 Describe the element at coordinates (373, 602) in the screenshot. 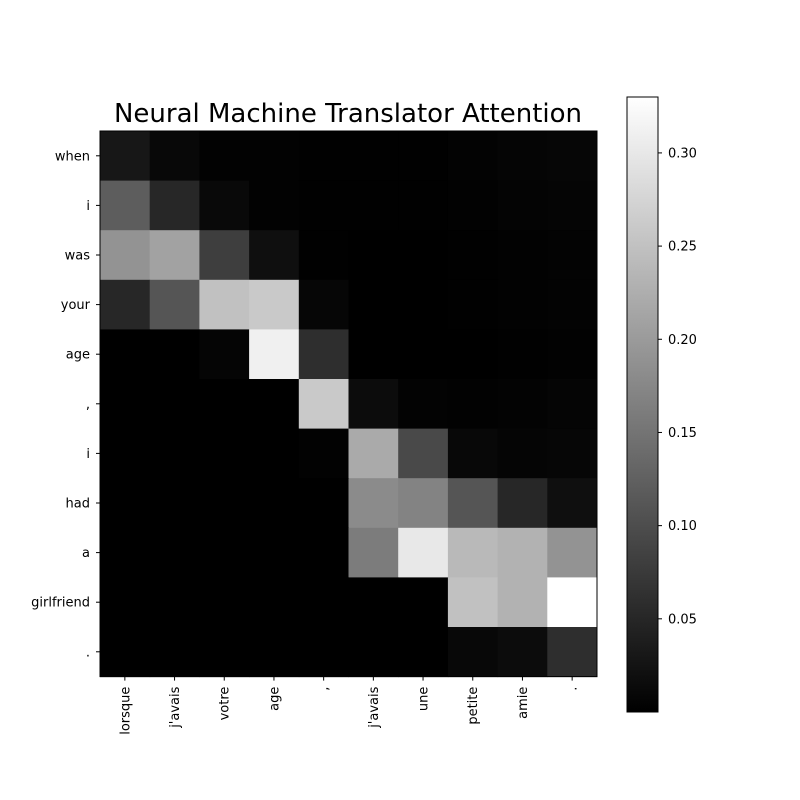

I see `heatmap-cell-r9-c5` at that location.